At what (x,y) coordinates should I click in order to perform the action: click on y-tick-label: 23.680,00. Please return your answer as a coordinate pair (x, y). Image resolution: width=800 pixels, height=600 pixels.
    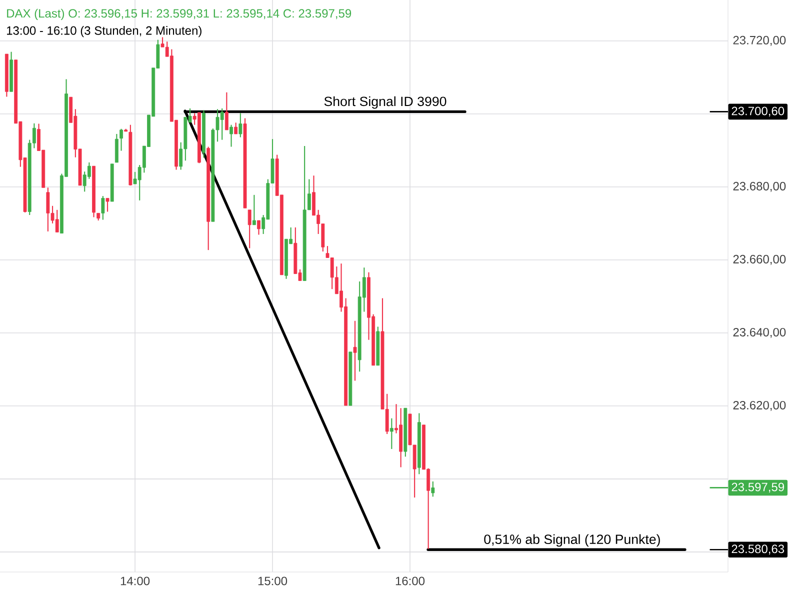
    Looking at the image, I should click on (759, 187).